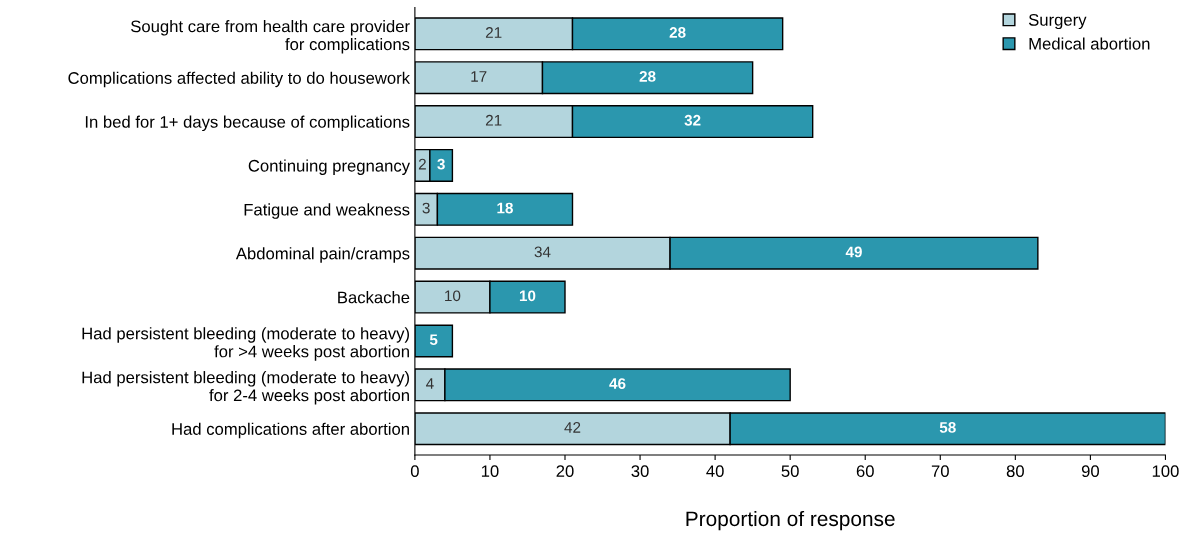  I want to click on y-tick-label: Continuing pregnancy, so click(329, 167).